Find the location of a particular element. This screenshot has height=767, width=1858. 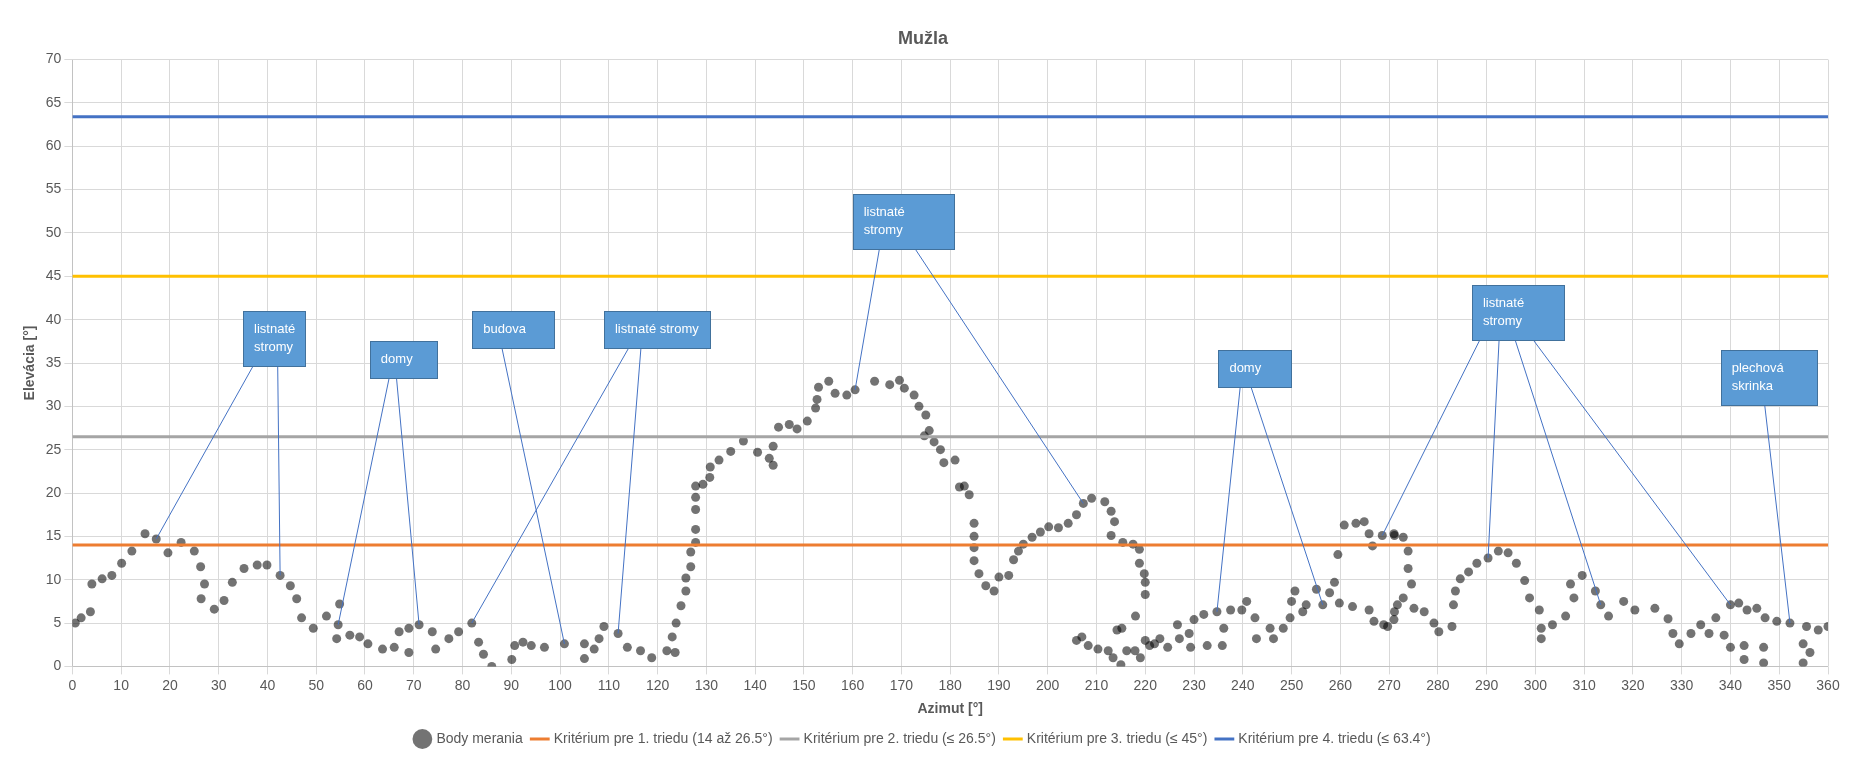

legend-label: Kritérium pre 2. triedu (≤ 26.5°) is located at coordinates (899, 737).